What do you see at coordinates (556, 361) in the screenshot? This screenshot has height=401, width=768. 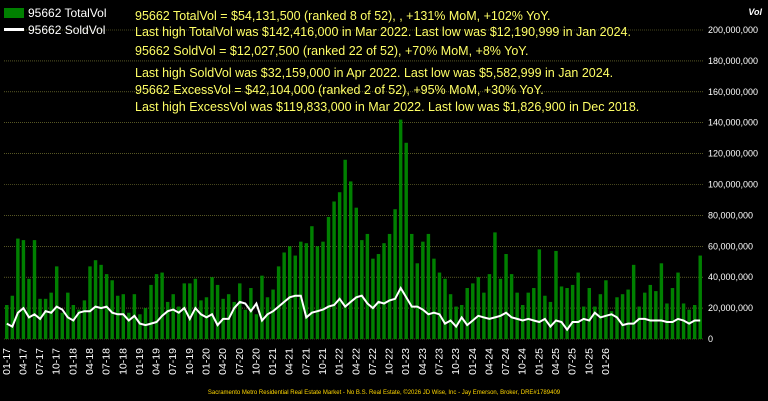 I see `x-tick-label: 04-25` at bounding box center [556, 361].